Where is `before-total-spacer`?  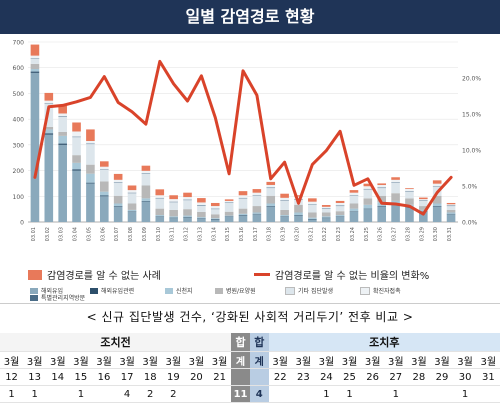 before-total-spacer is located at coordinates (240, 377).